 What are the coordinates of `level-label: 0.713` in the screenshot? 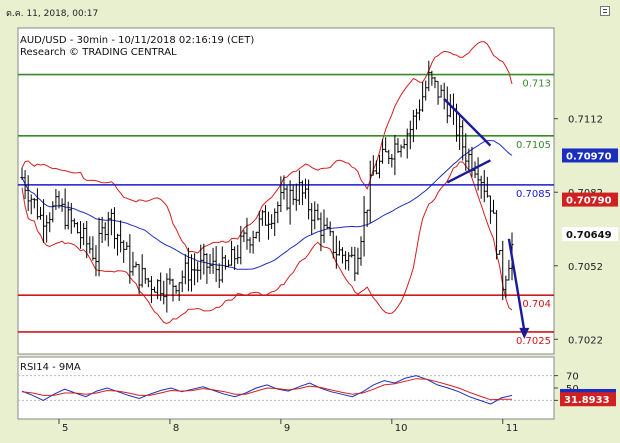 It's located at (536, 84).